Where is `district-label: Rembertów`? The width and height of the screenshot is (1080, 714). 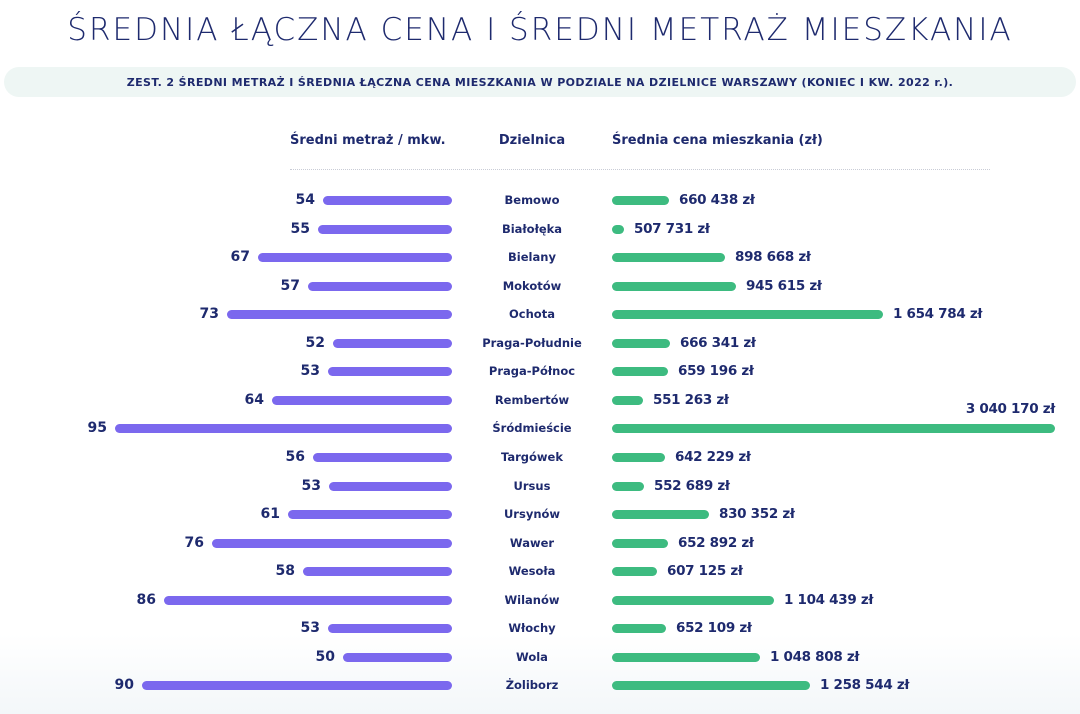 district-label: Rembertów is located at coordinates (532, 399).